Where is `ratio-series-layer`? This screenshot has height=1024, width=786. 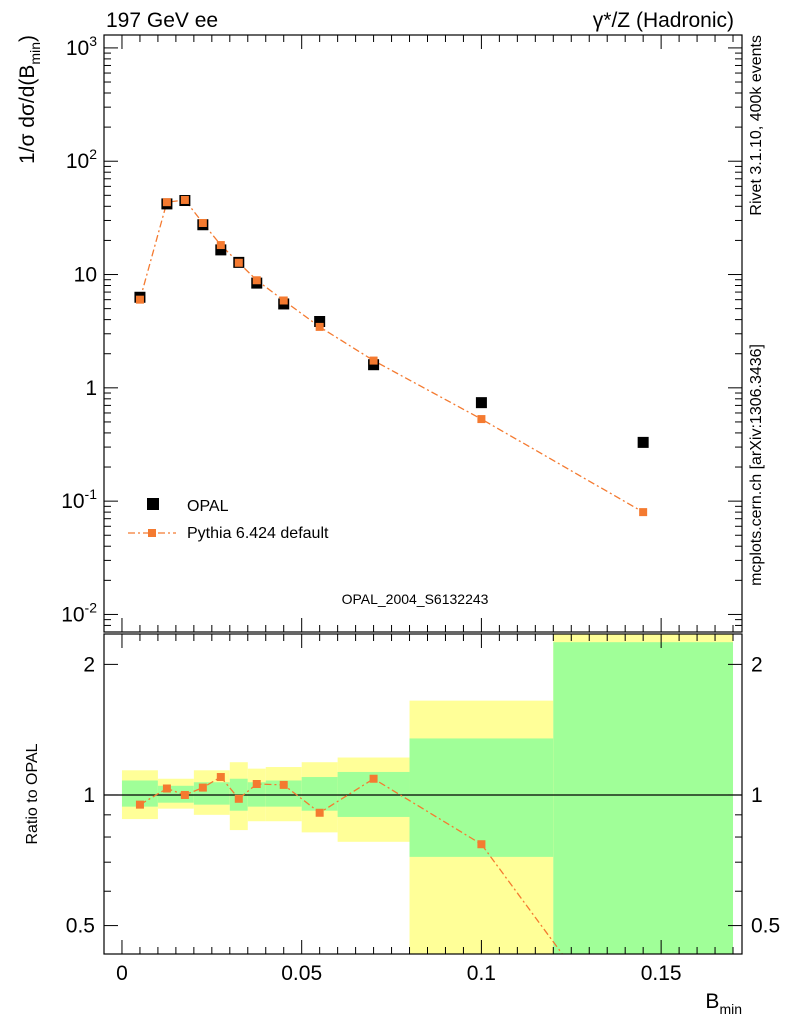
ratio-series-layer is located at coordinates (349, 863).